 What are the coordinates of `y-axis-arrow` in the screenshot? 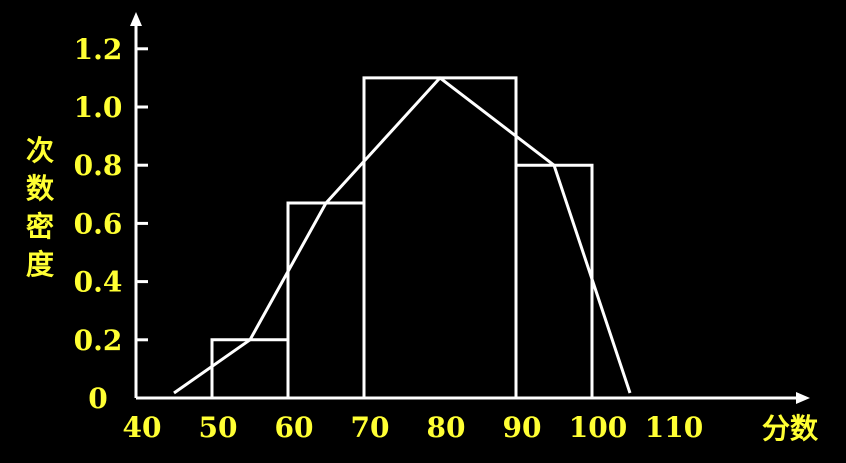 It's located at (136, 19).